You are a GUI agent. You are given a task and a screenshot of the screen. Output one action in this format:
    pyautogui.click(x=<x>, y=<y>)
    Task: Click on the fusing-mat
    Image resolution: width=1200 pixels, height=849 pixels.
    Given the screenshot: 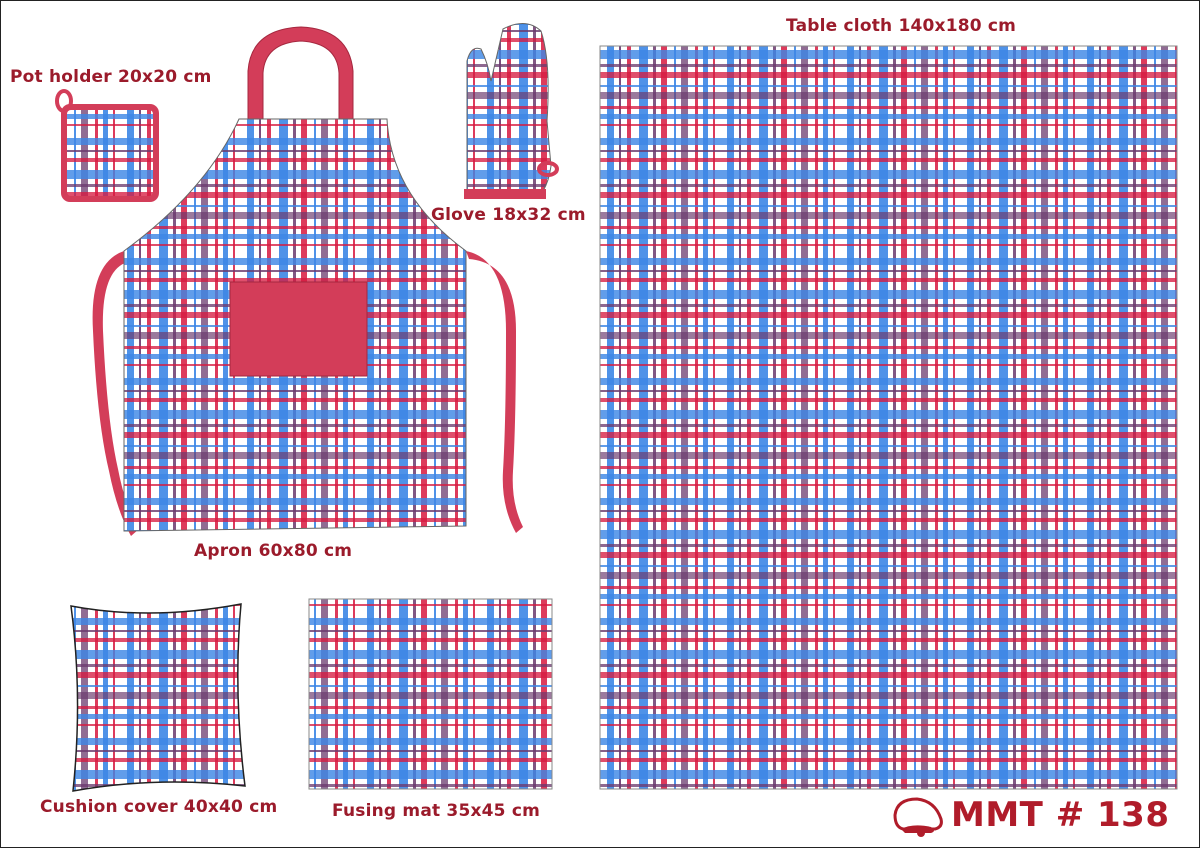 What is the action you would take?
    pyautogui.click(x=430, y=694)
    